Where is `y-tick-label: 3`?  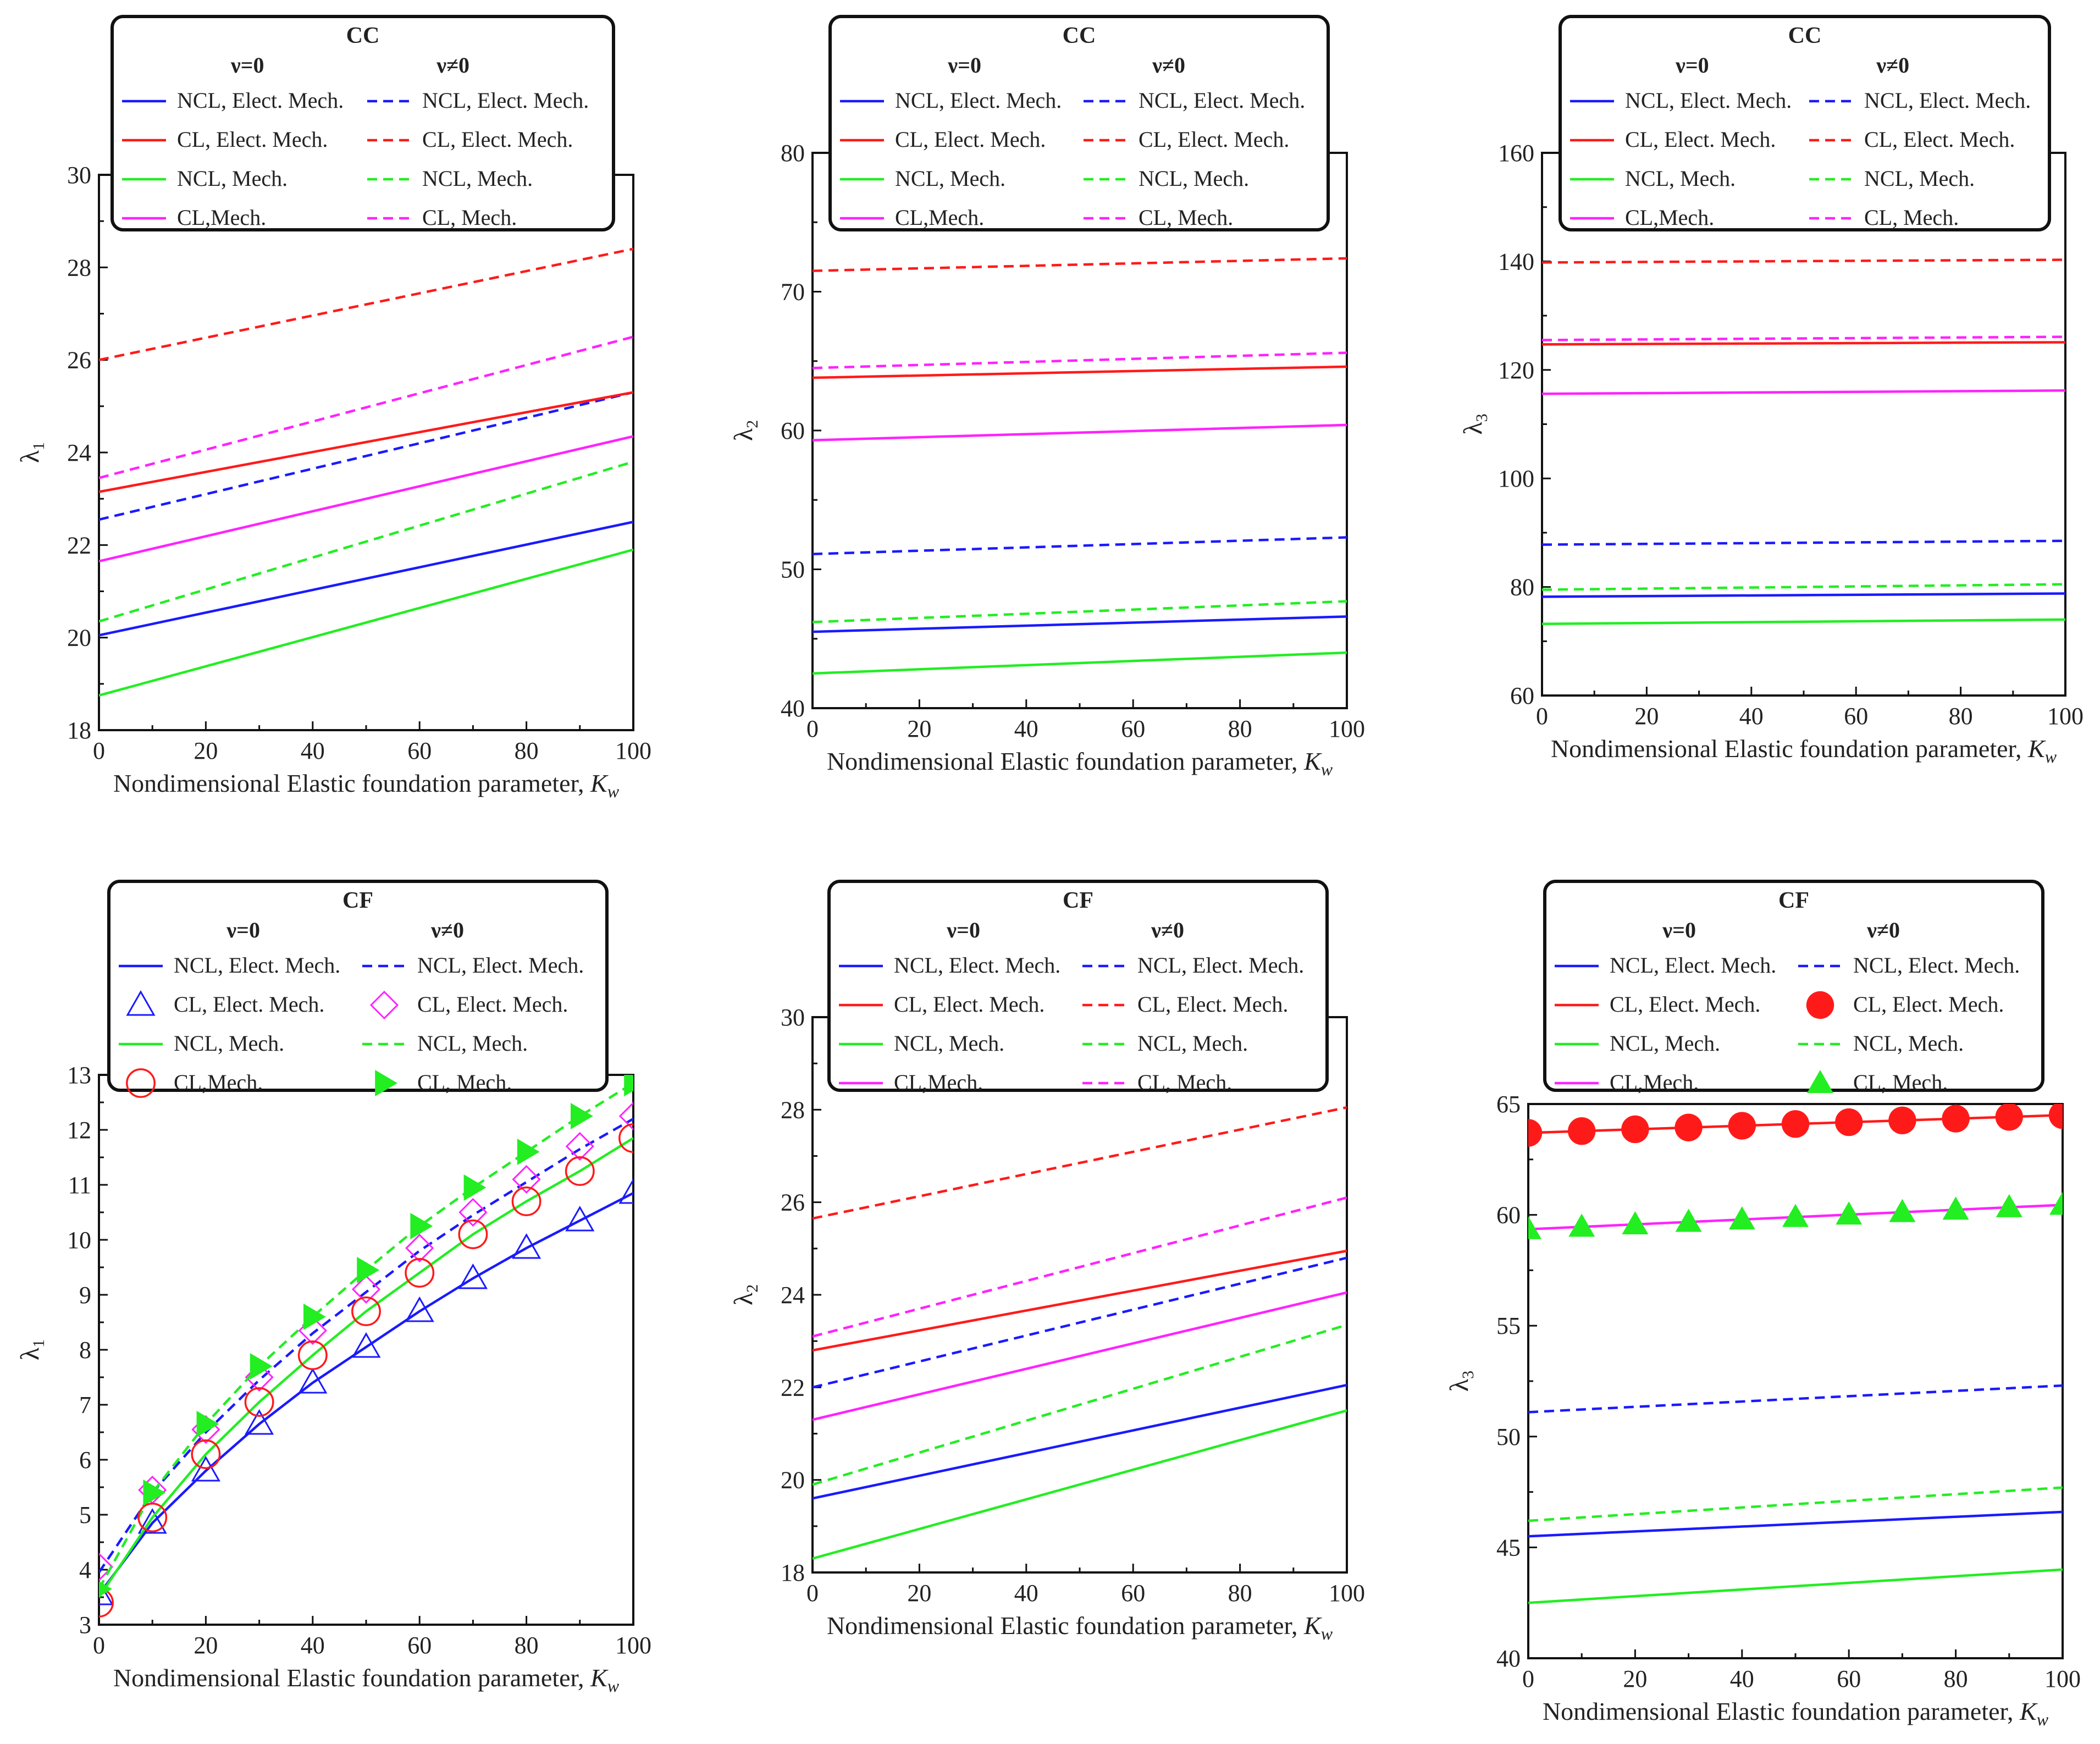 y-tick-label: 3 is located at coordinates (85, 1624).